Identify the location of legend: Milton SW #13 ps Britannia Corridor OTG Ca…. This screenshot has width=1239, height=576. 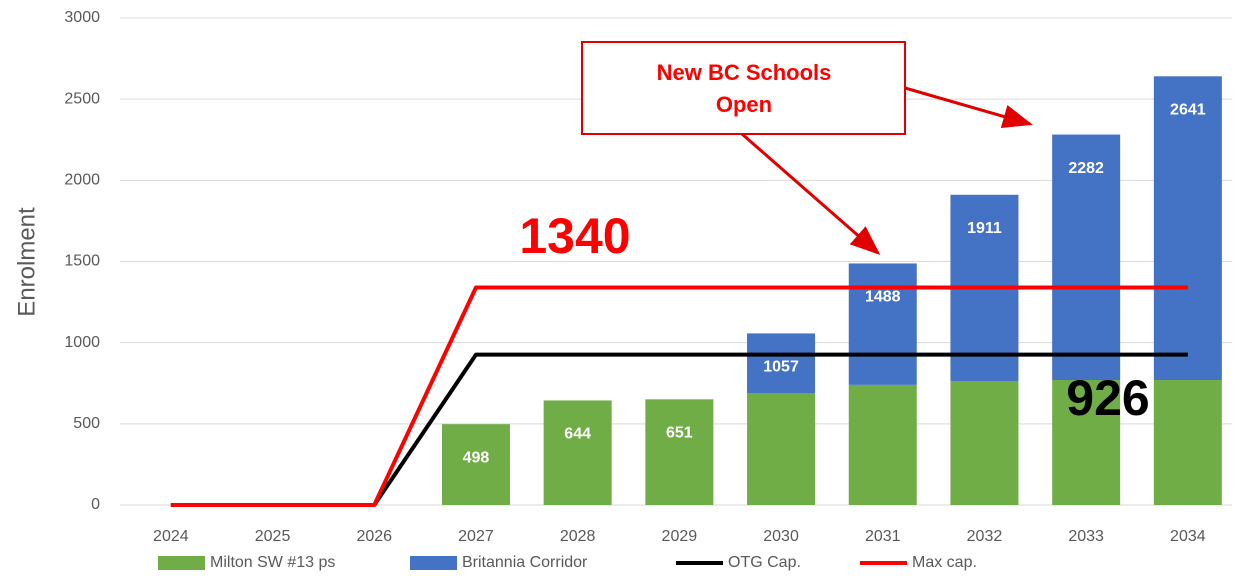
(567, 562).